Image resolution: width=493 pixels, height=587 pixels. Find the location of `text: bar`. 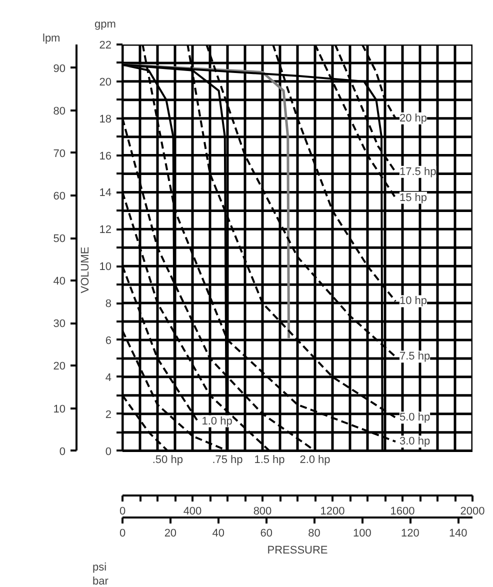

text: bar is located at coordinates (100, 581).